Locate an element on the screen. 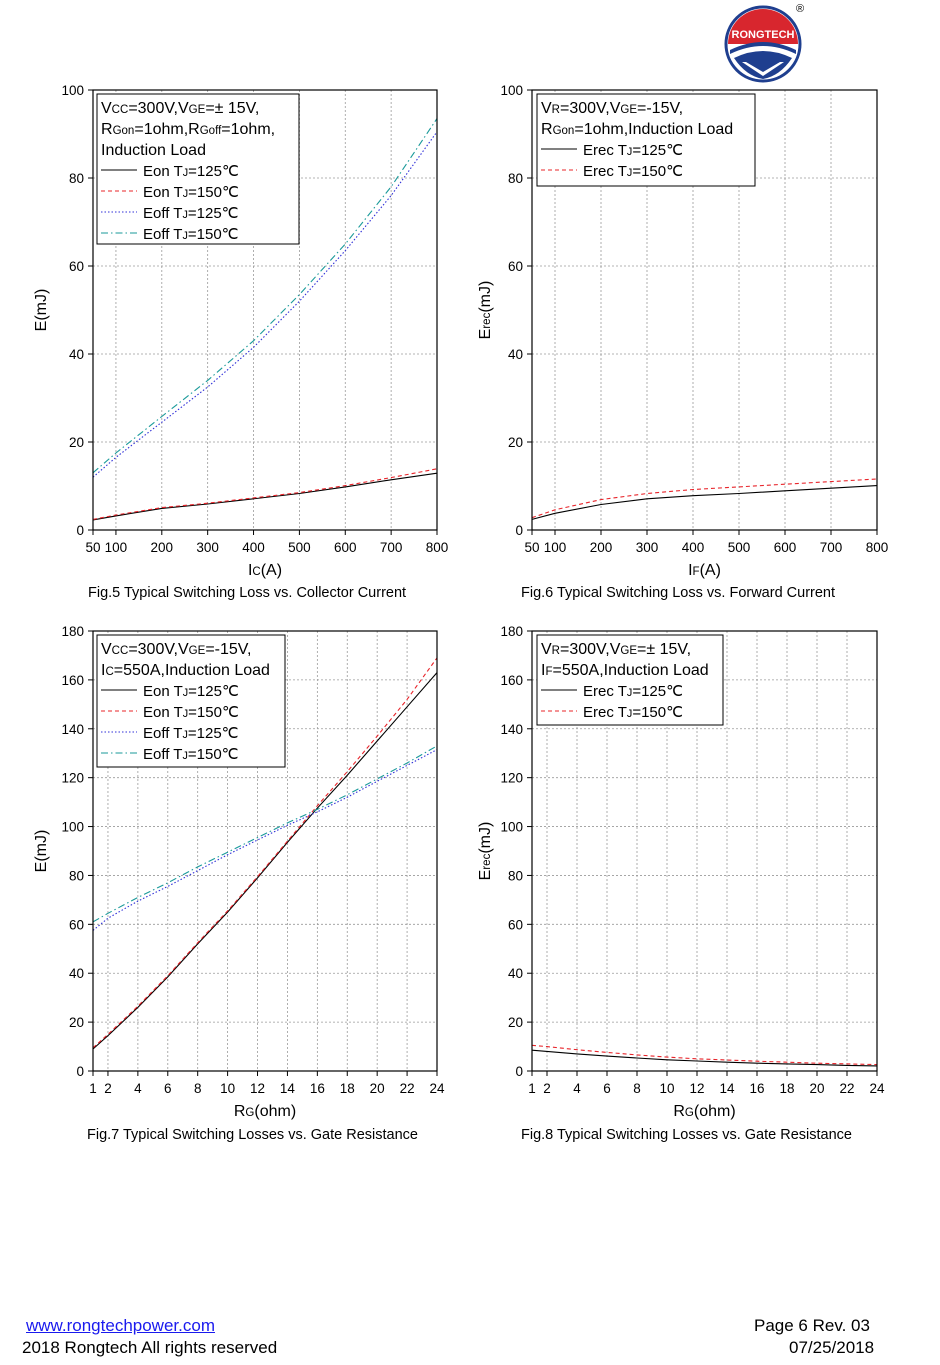  fig8-xtick-label: 24 is located at coordinates (877, 1088).